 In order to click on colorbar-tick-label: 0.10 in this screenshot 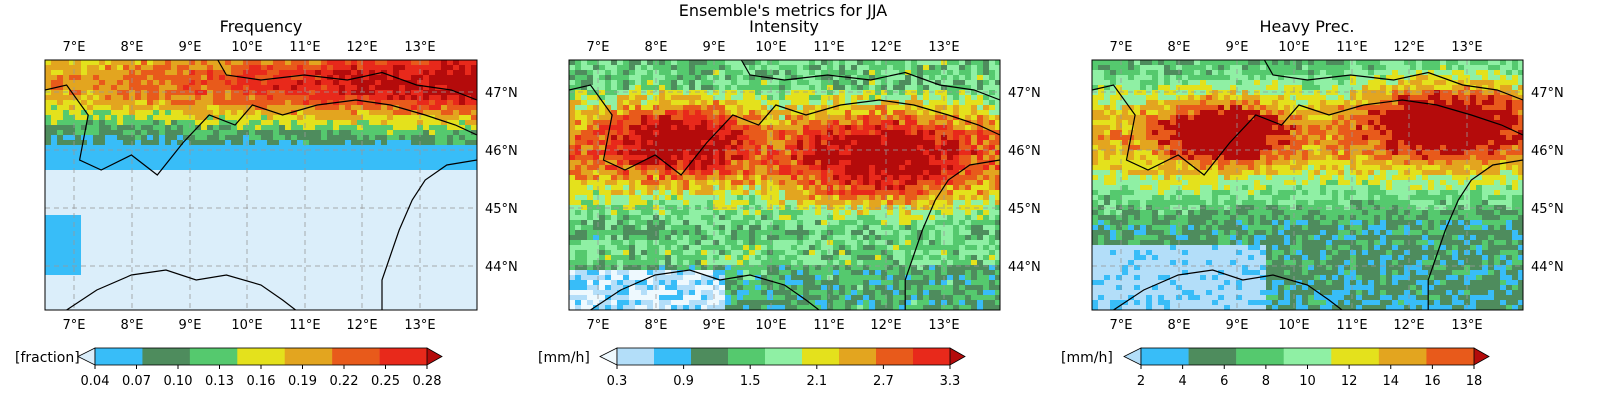, I will do `click(178, 381)`.